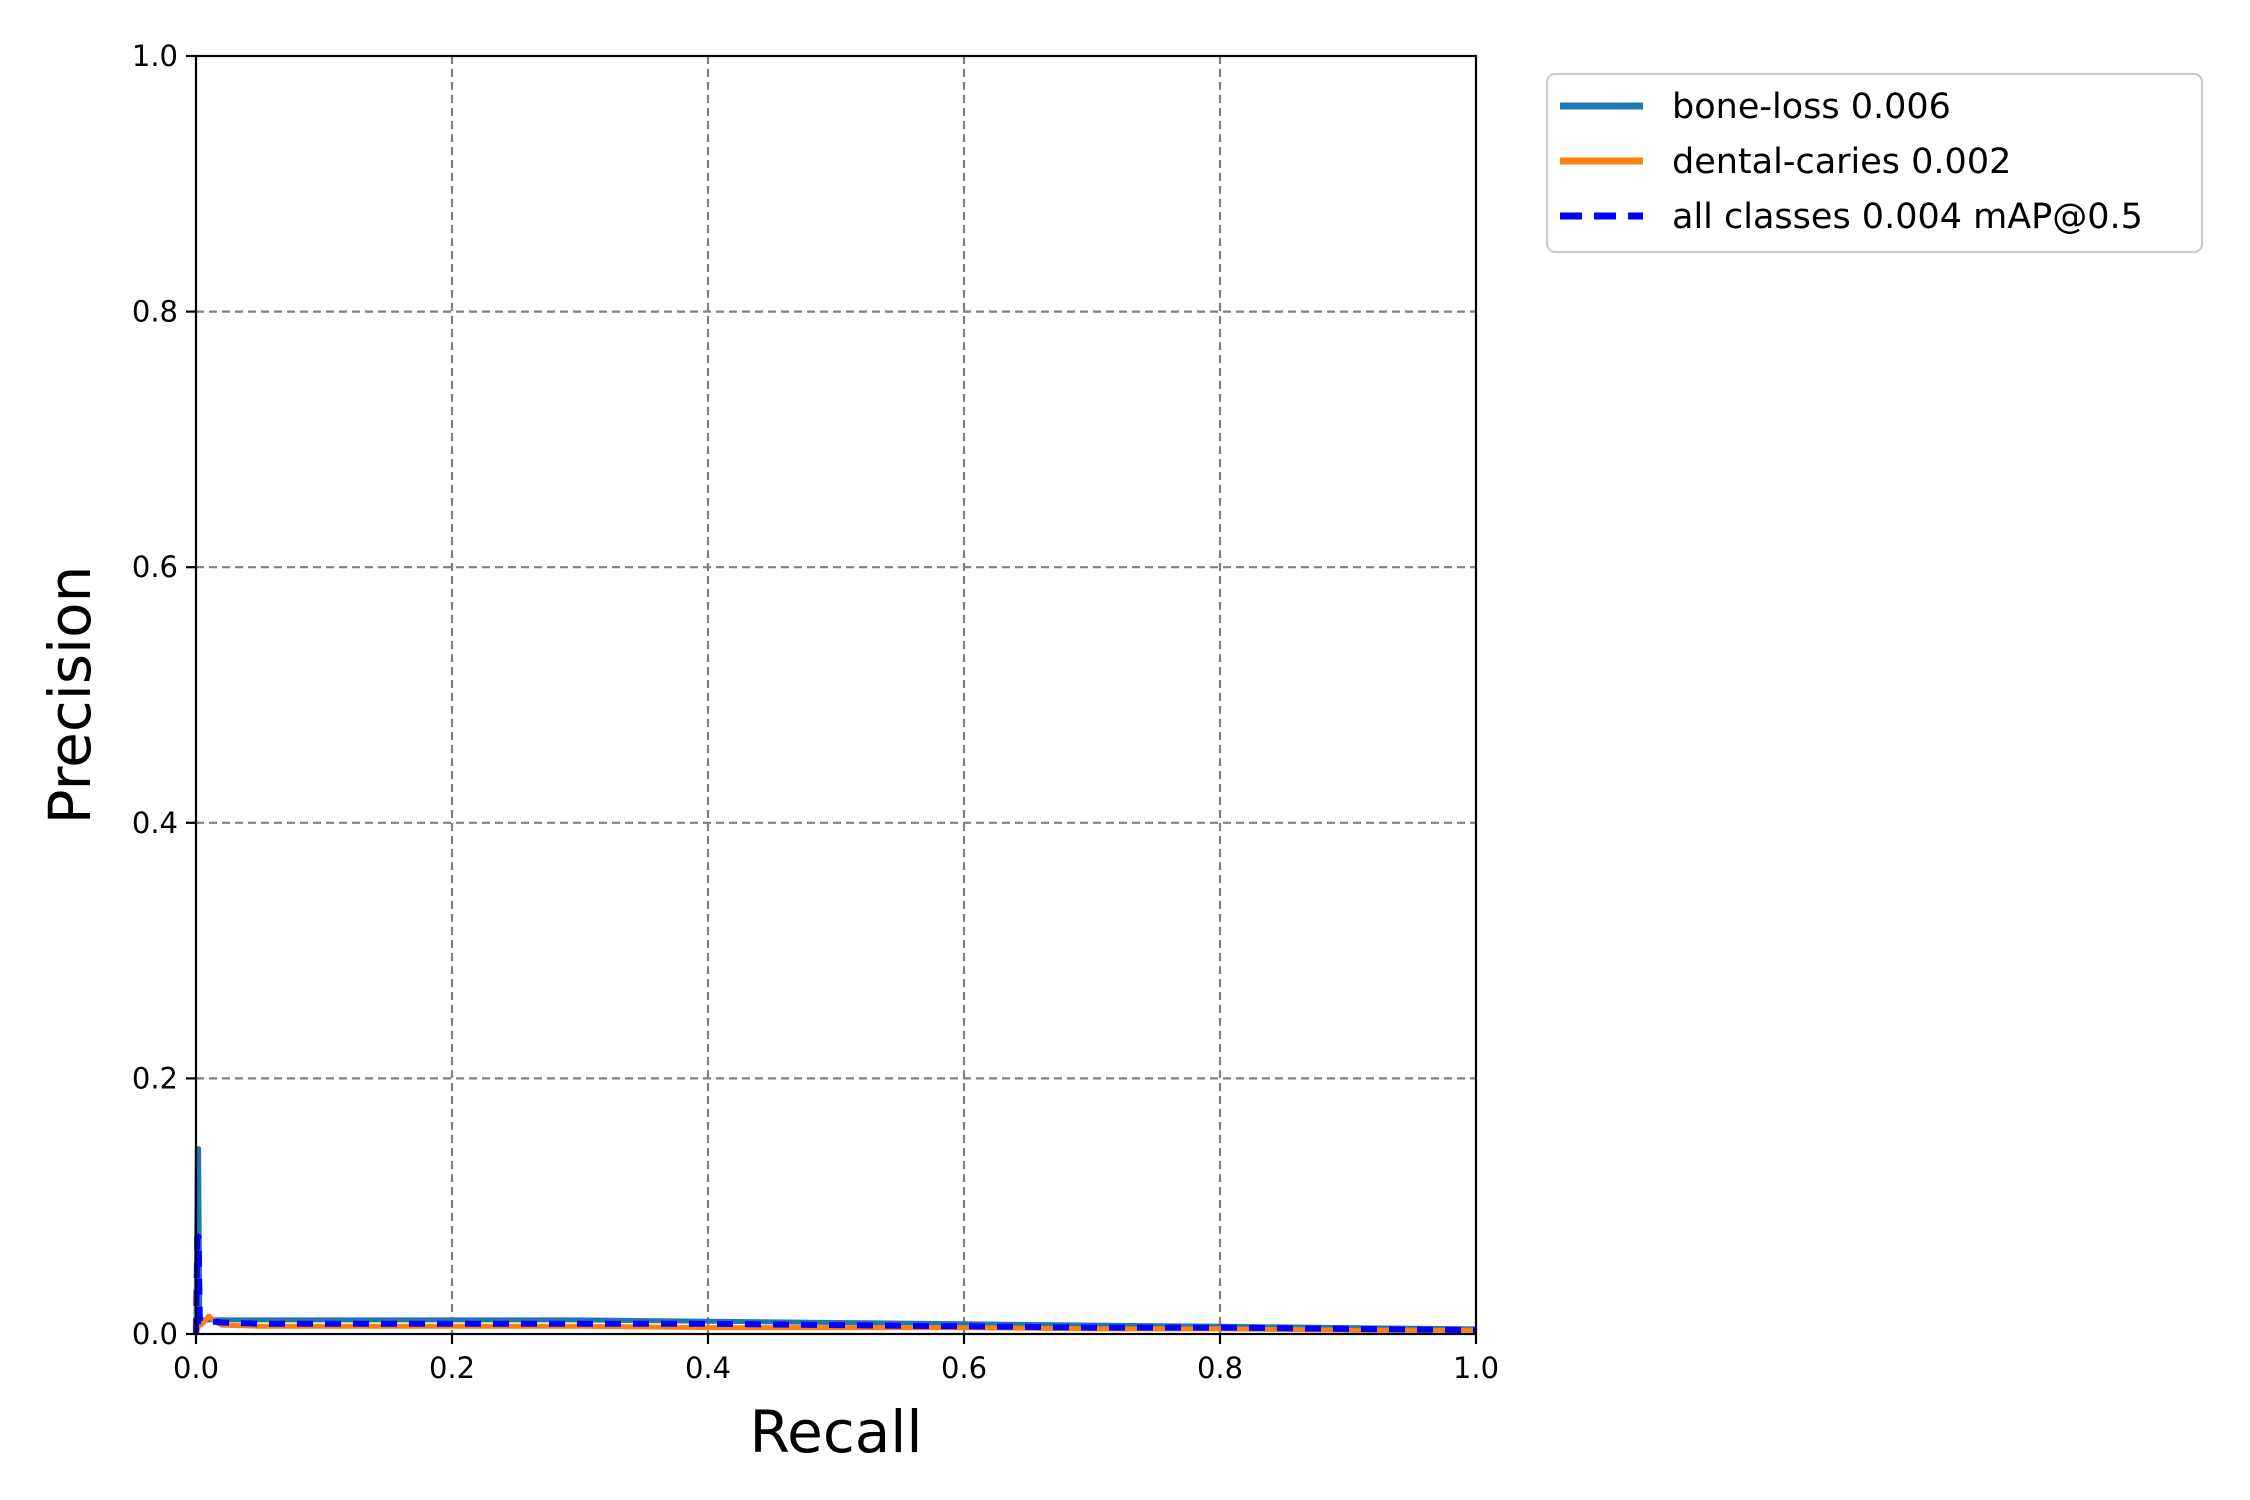 Image resolution: width=2250 pixels, height=1500 pixels. What do you see at coordinates (155, 567) in the screenshot?
I see `y-tick-label: 0.6` at bounding box center [155, 567].